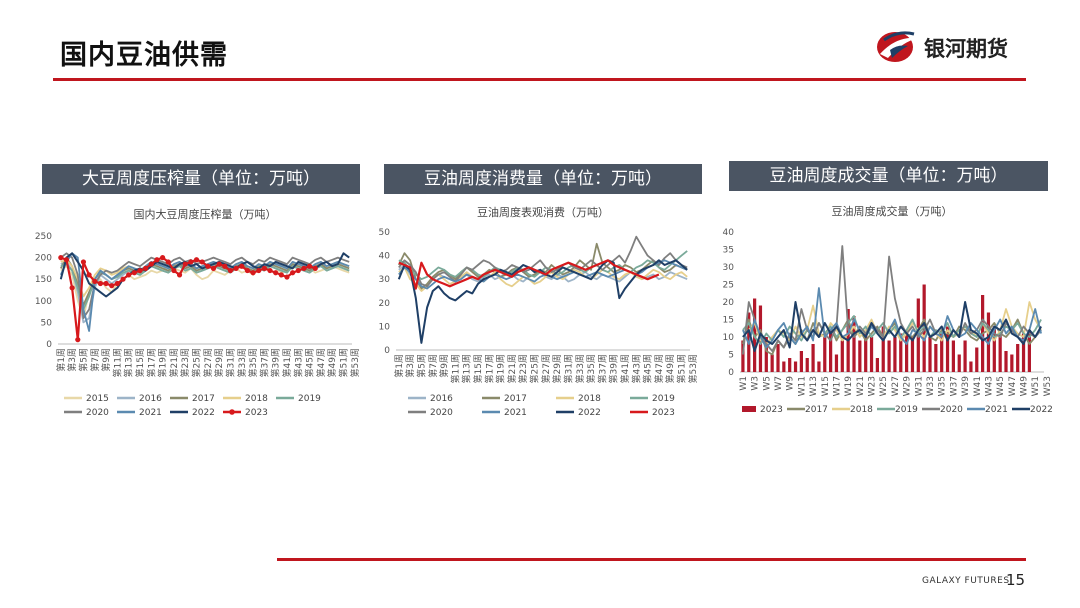 This screenshot has width=1080, height=608. Describe the element at coordinates (816, 410) in the screenshot. I see `legend-label-2017: 2017` at that location.